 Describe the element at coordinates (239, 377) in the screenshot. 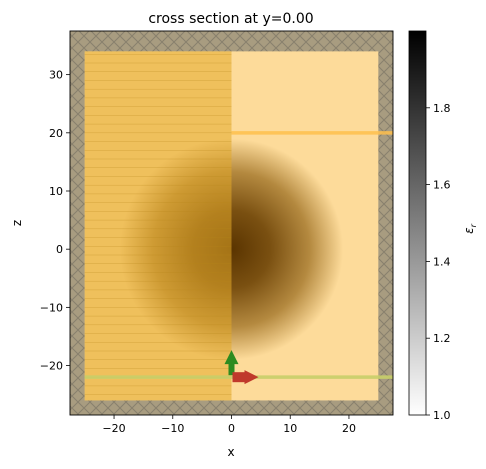

I see `propagation-arrow-shaft` at that location.